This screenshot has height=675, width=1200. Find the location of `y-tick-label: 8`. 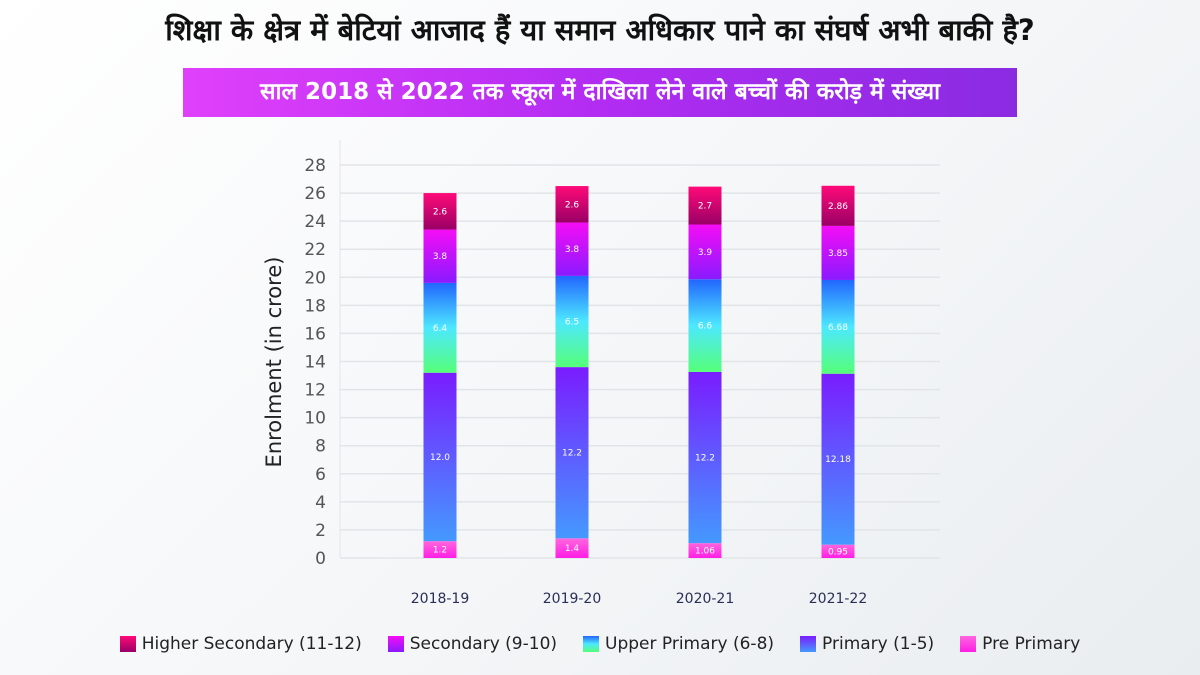

y-tick-label: 8 is located at coordinates (320, 447).